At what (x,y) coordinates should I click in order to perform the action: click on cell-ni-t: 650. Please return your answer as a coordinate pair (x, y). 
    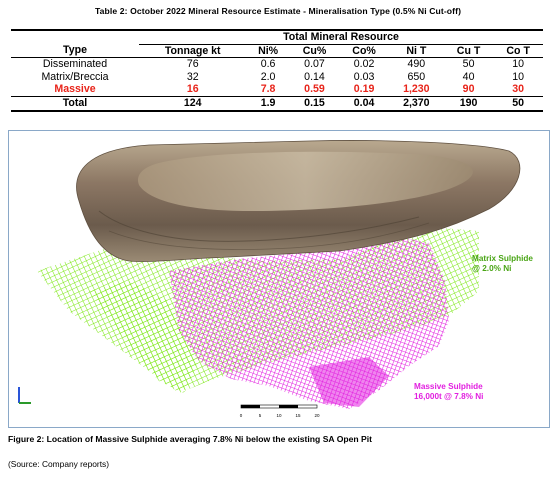
    Looking at the image, I should click on (416, 76).